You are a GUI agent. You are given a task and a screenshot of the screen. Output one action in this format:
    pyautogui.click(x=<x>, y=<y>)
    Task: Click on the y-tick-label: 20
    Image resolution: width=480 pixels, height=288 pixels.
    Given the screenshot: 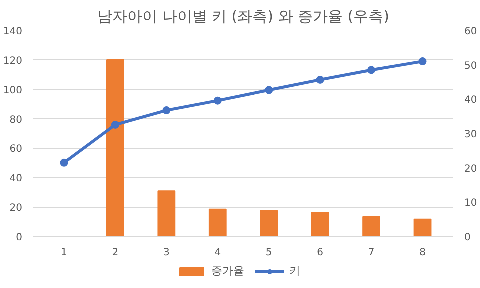 What is the action you would take?
    pyautogui.click(x=16, y=208)
    